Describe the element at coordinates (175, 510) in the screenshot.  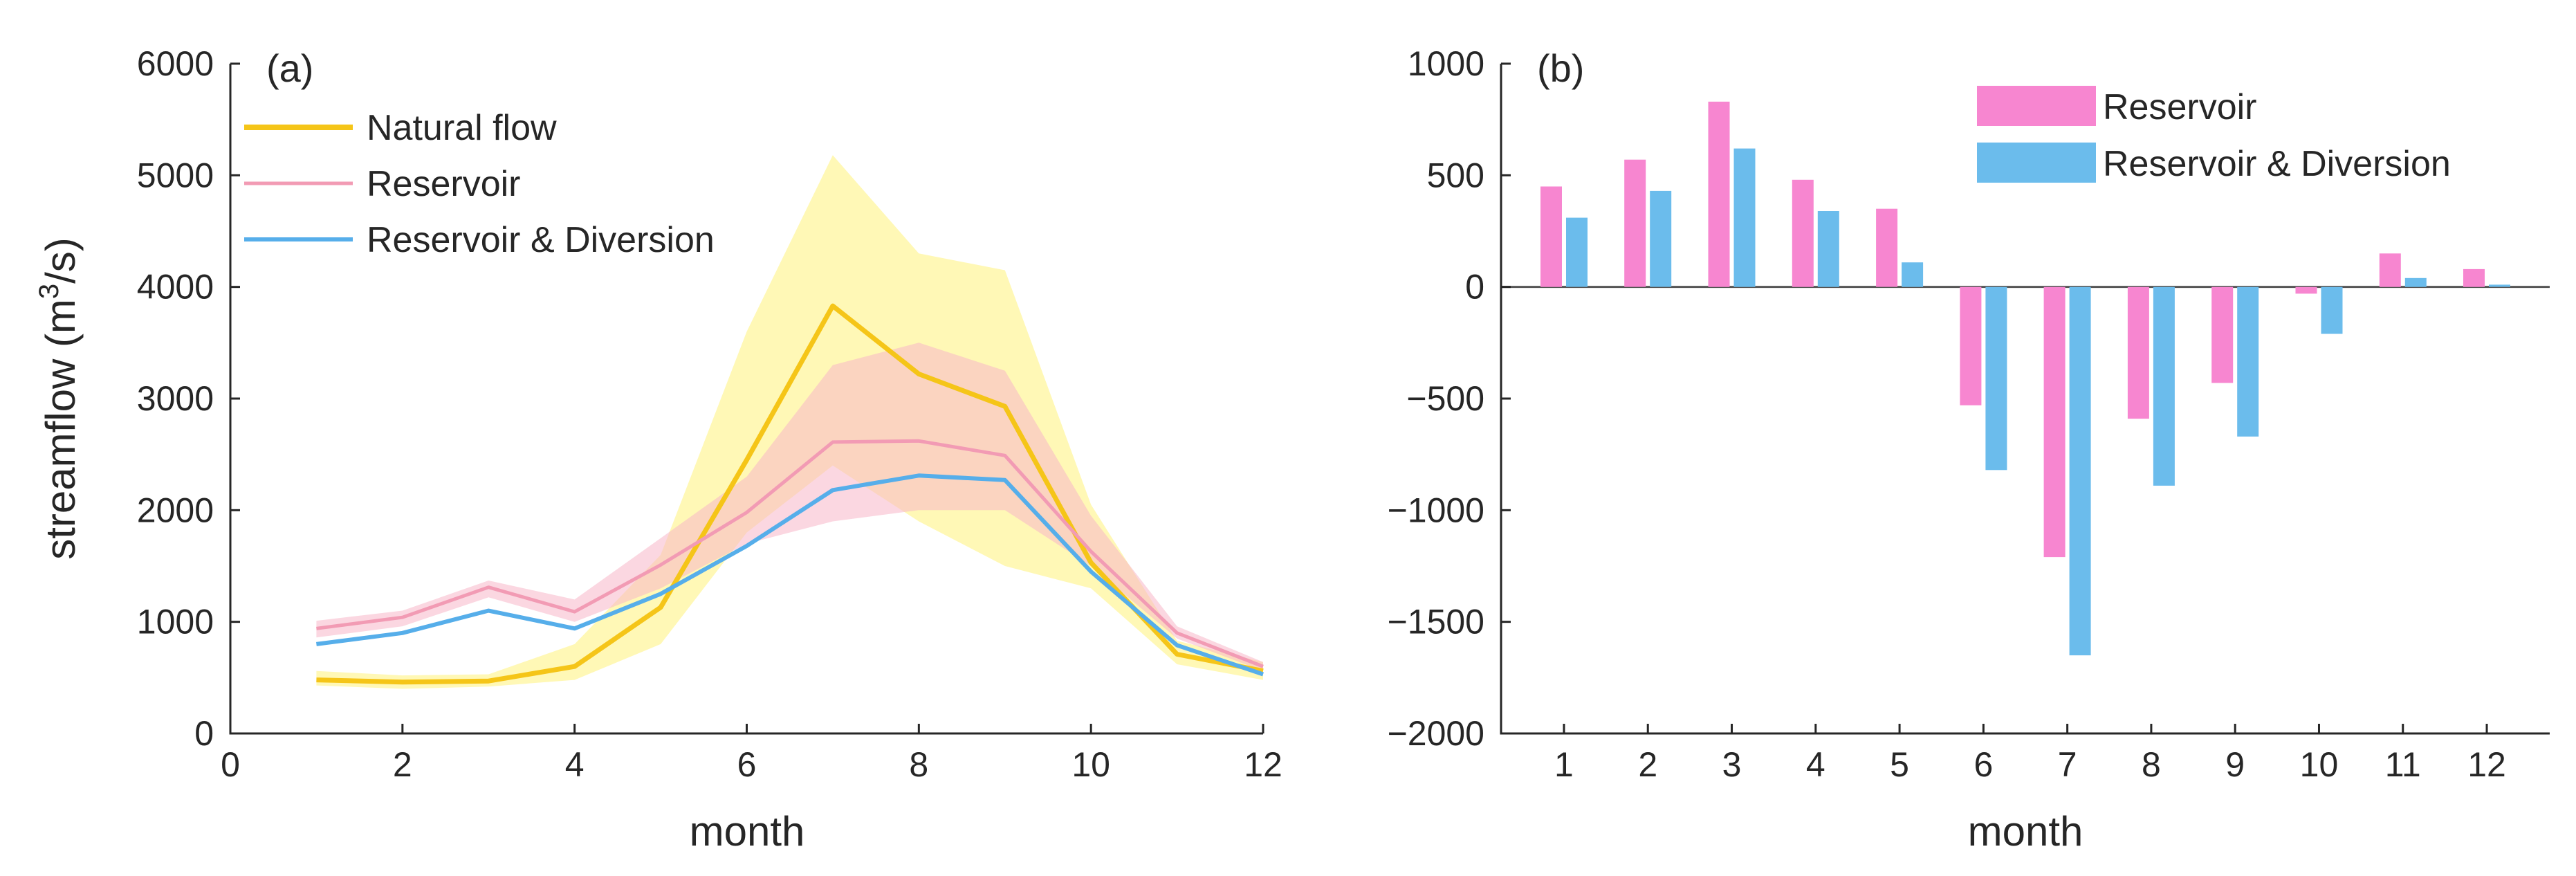
I see `y-tick-label: 2000` at that location.